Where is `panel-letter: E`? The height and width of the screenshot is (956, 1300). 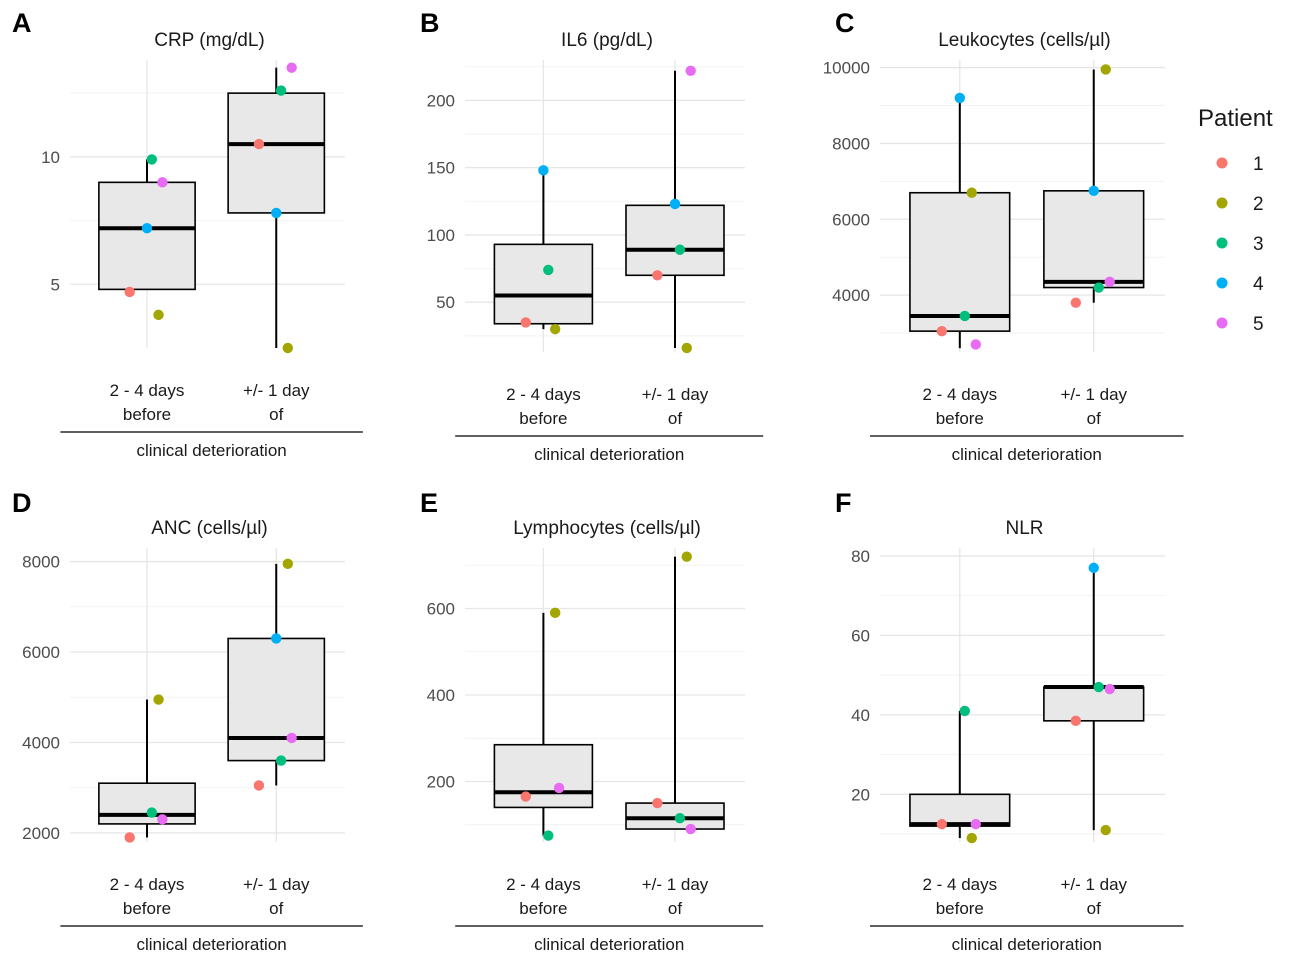
panel-letter: E is located at coordinates (429, 503).